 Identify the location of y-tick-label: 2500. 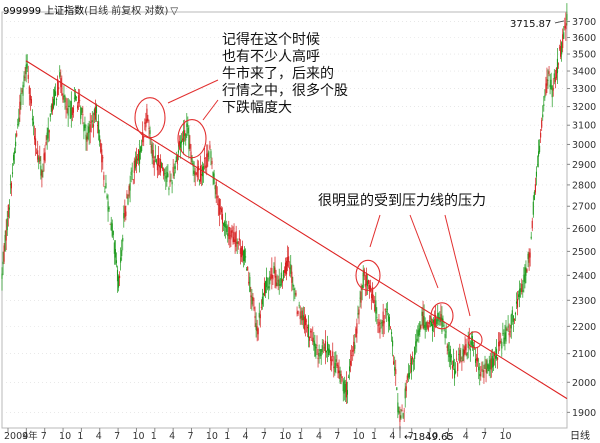
(584, 252).